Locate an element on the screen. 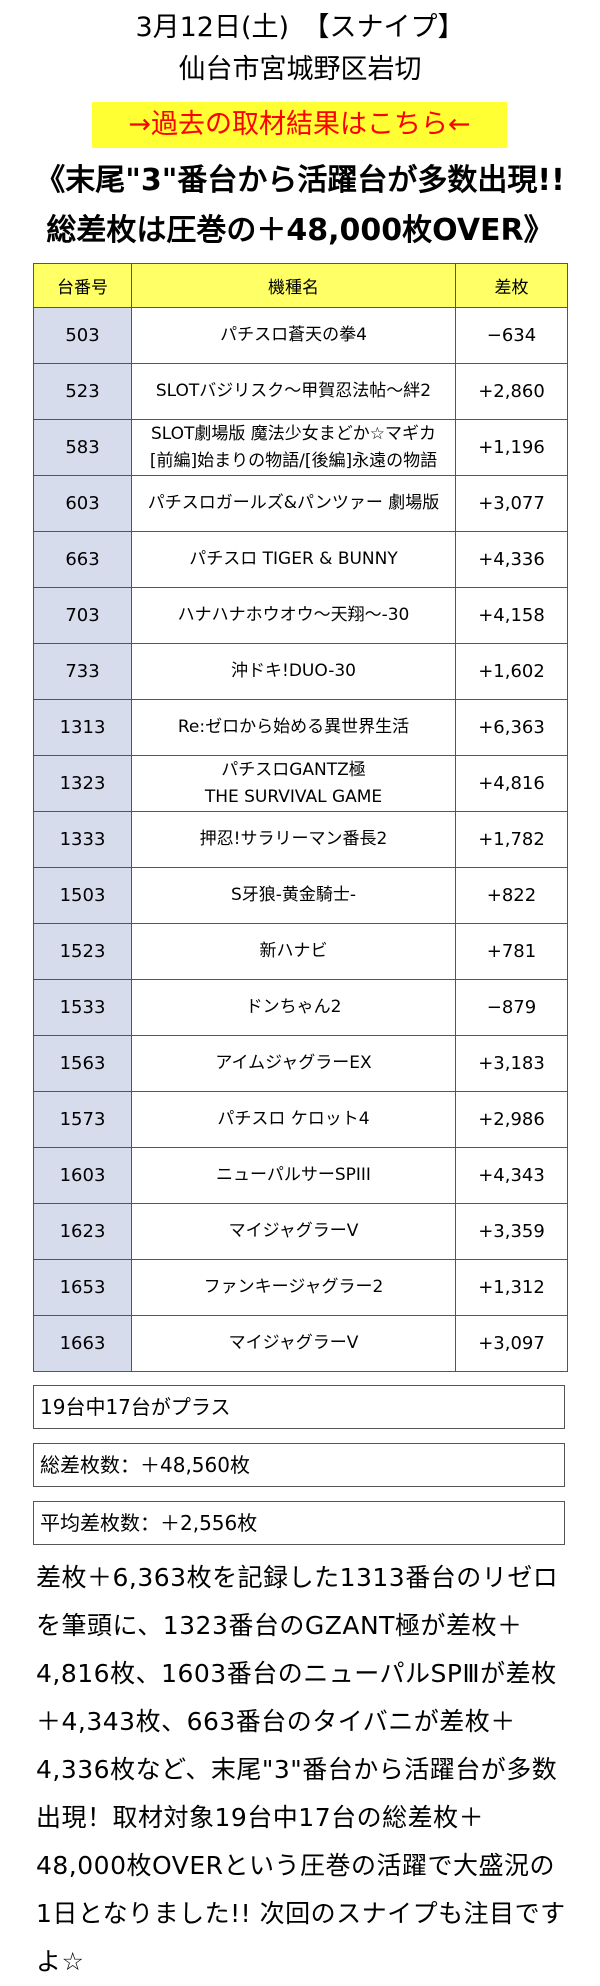 Image resolution: width=600 pixels, height=1986 pixels. date-store-line: 3月12日(土) 【スナイプ】 is located at coordinates (300, 27).